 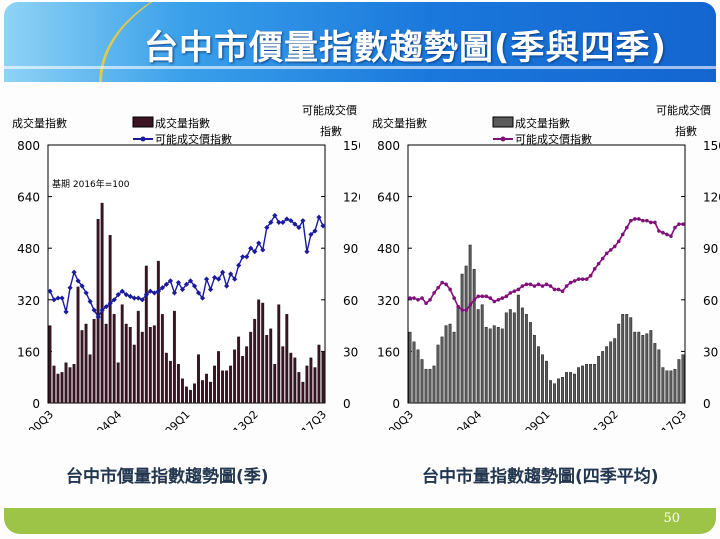 What do you see at coordinates (710, 301) in the screenshot?
I see `right-tick-label: 60` at bounding box center [710, 301].